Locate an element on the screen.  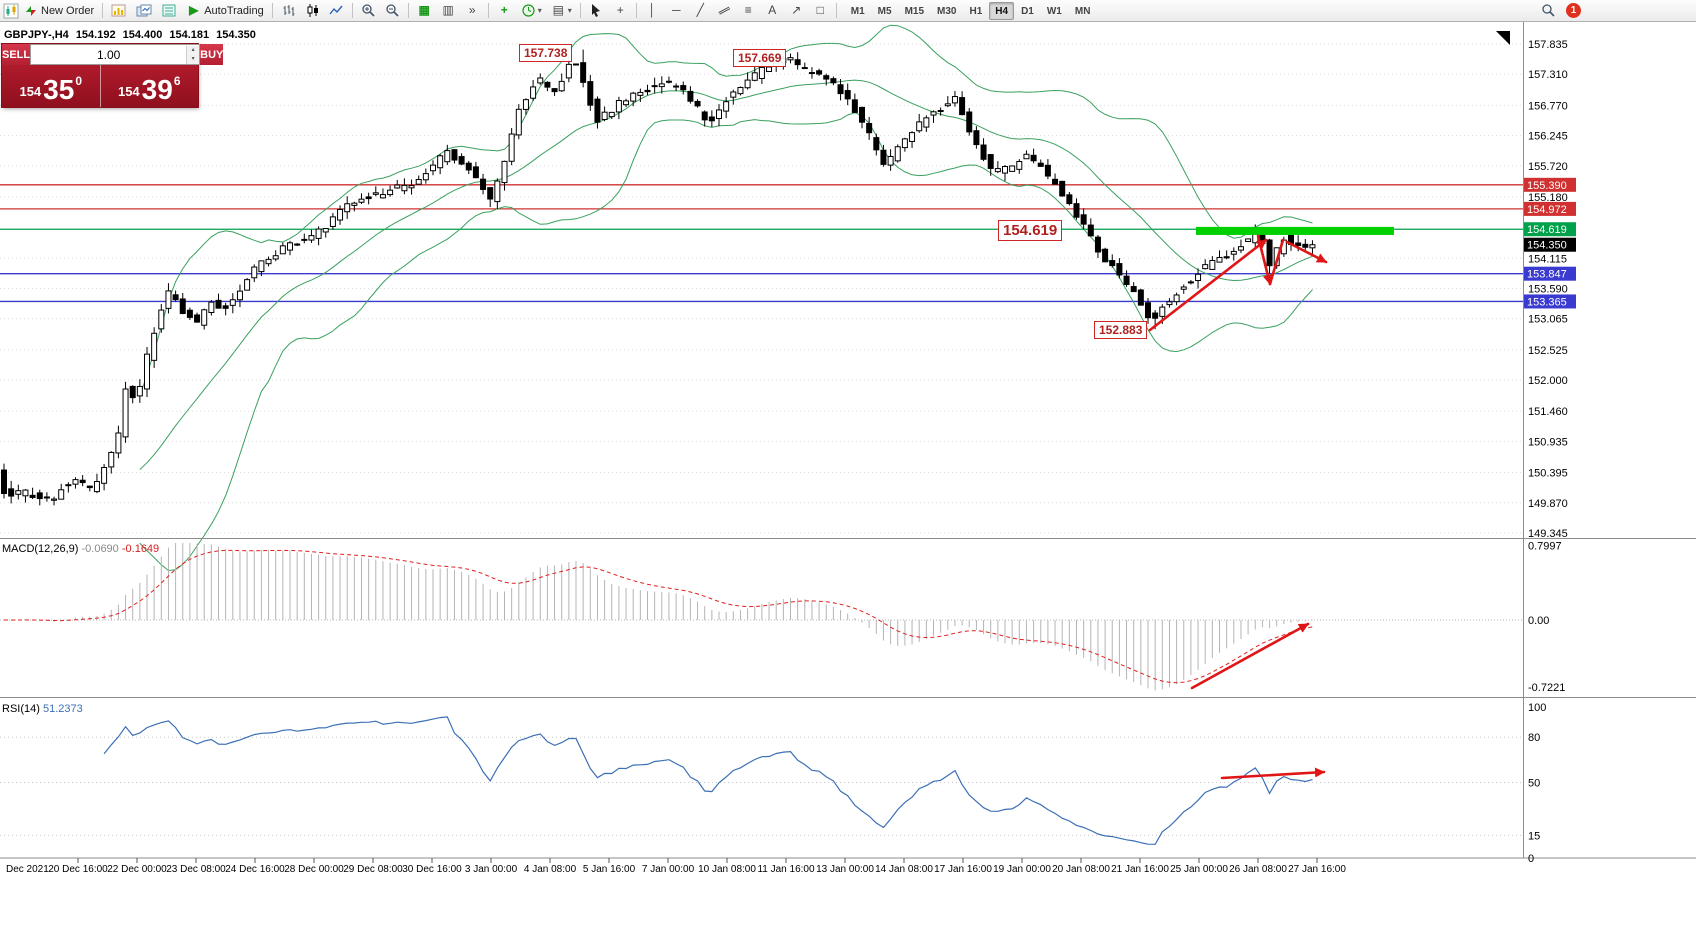
crosshair-tool-button: + is located at coordinates (620, 11).